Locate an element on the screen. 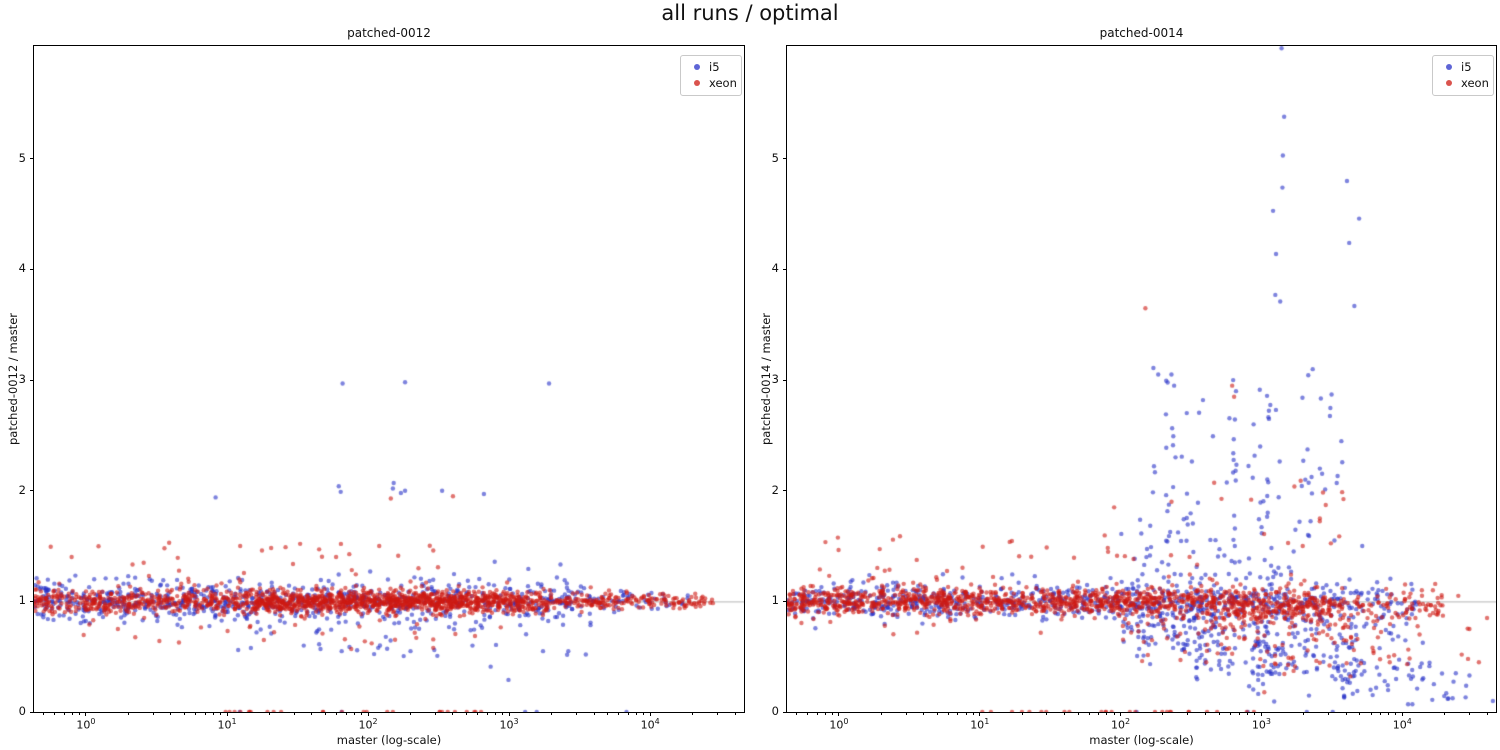 The height and width of the screenshot is (750, 1500). subplot-title: patched-0014 is located at coordinates (1141, 33).